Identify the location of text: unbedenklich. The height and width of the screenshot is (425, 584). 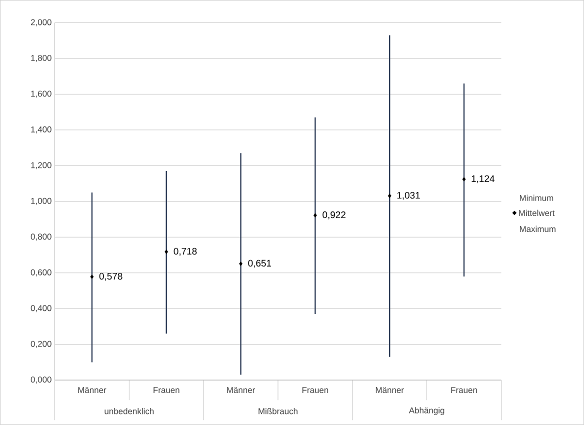
(129, 411).